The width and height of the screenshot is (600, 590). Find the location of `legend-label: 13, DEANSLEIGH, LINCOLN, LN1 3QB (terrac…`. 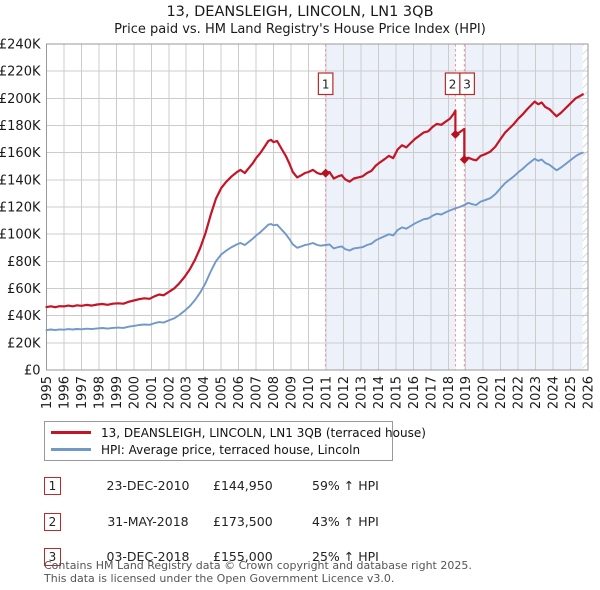

legend-label: 13, DEANSLEIGH, LINCOLN, LN1 3QB (terrac… is located at coordinates (263, 432).